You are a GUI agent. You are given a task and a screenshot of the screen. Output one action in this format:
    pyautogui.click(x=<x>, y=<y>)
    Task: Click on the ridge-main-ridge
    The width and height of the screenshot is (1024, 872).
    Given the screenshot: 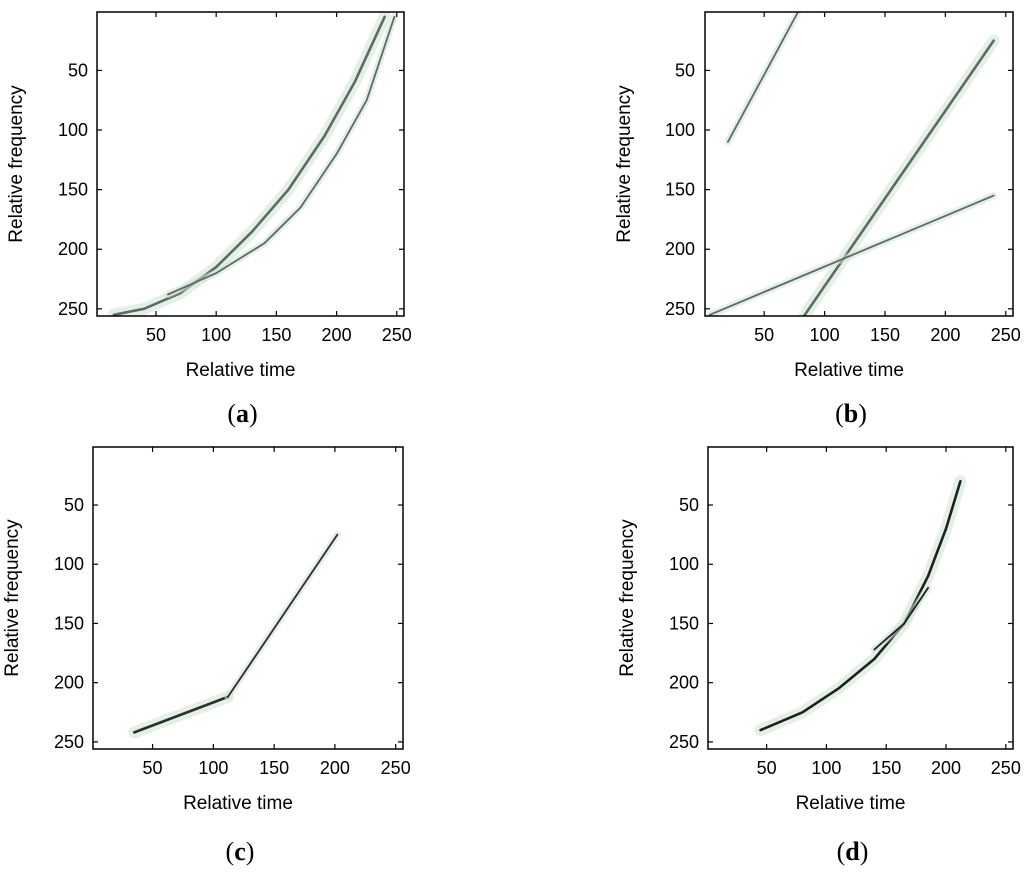 What is the action you would take?
    pyautogui.click(x=249, y=165)
    